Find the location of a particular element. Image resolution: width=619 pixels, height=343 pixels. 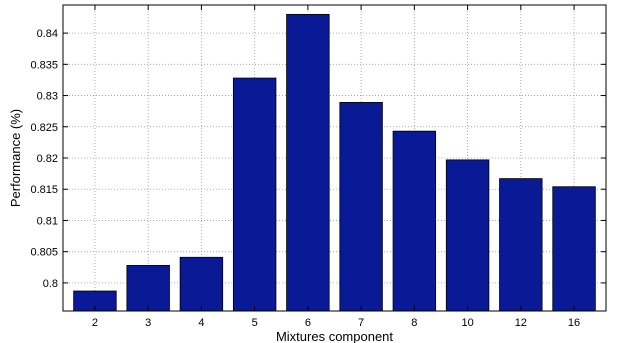

x-tick-label: 10 is located at coordinates (467, 323).